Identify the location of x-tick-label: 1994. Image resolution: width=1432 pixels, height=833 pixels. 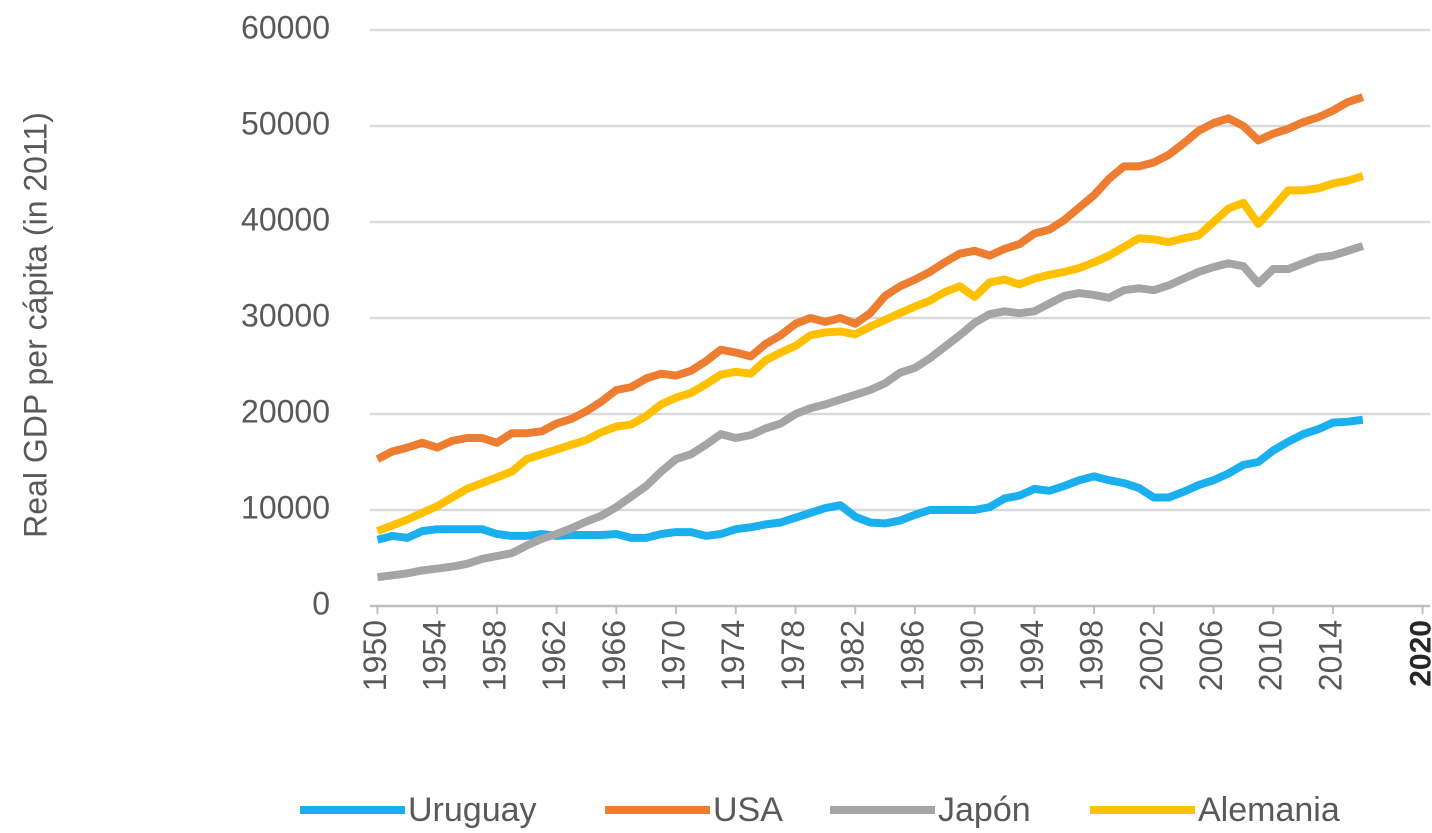
(1032, 655).